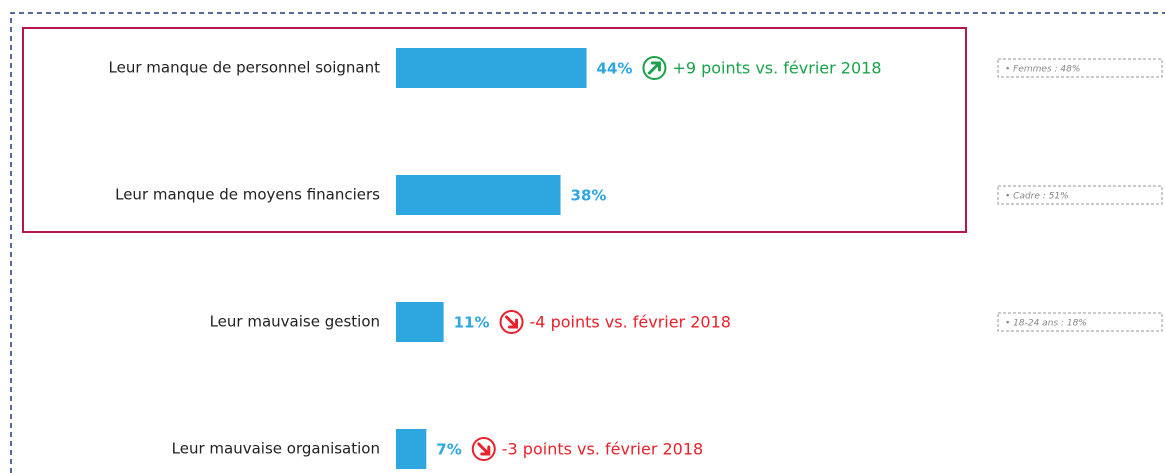 The height and width of the screenshot is (473, 1165). What do you see at coordinates (1037, 197) in the screenshot?
I see `side-note: • Cadre : 51%` at bounding box center [1037, 197].